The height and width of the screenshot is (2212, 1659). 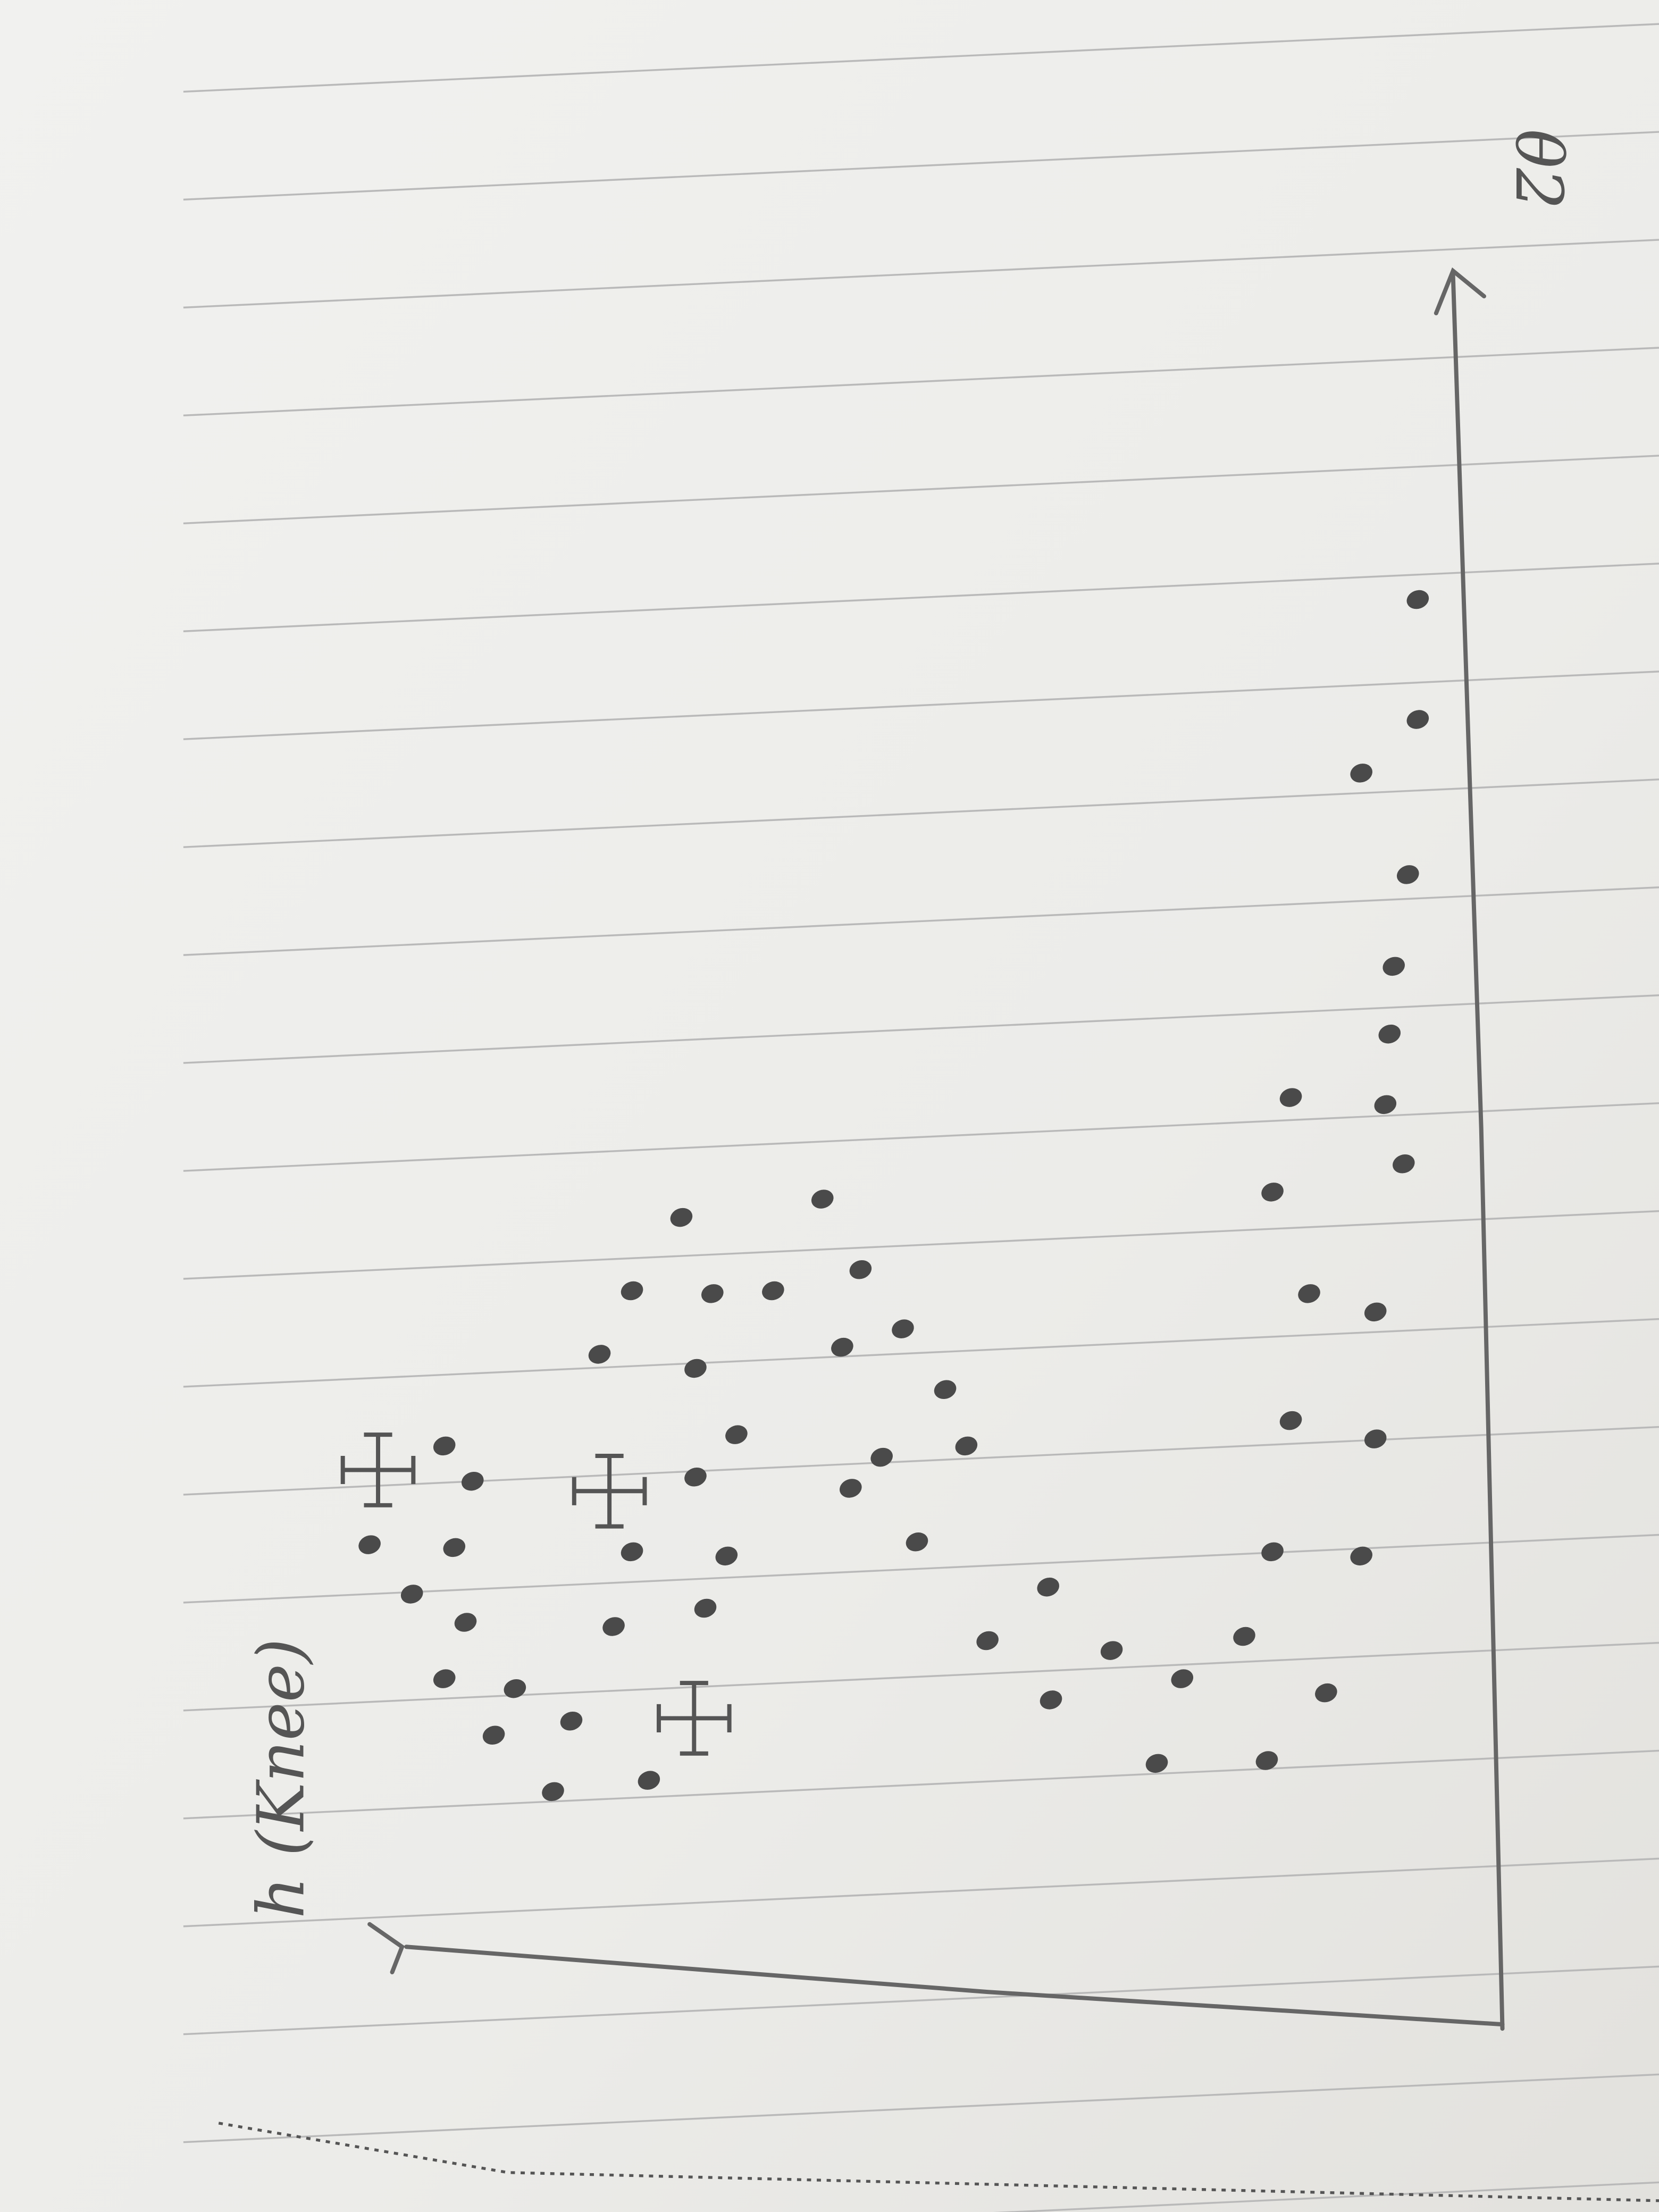 What do you see at coordinates (1478, 1152) in the screenshot?
I see `x-axis` at bounding box center [1478, 1152].